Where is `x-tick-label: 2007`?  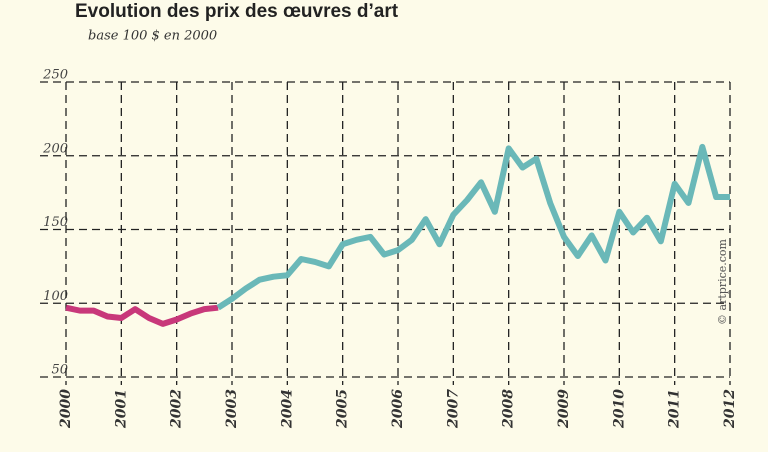 x-tick-label: 2007 is located at coordinates (453, 409).